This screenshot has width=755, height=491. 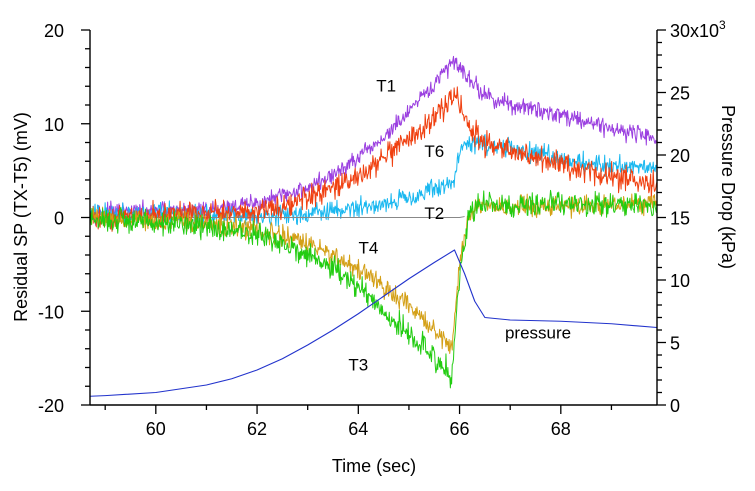 I want to click on y-axis-title: Residual SP (TX-T5) (mV), so click(x=21, y=217).